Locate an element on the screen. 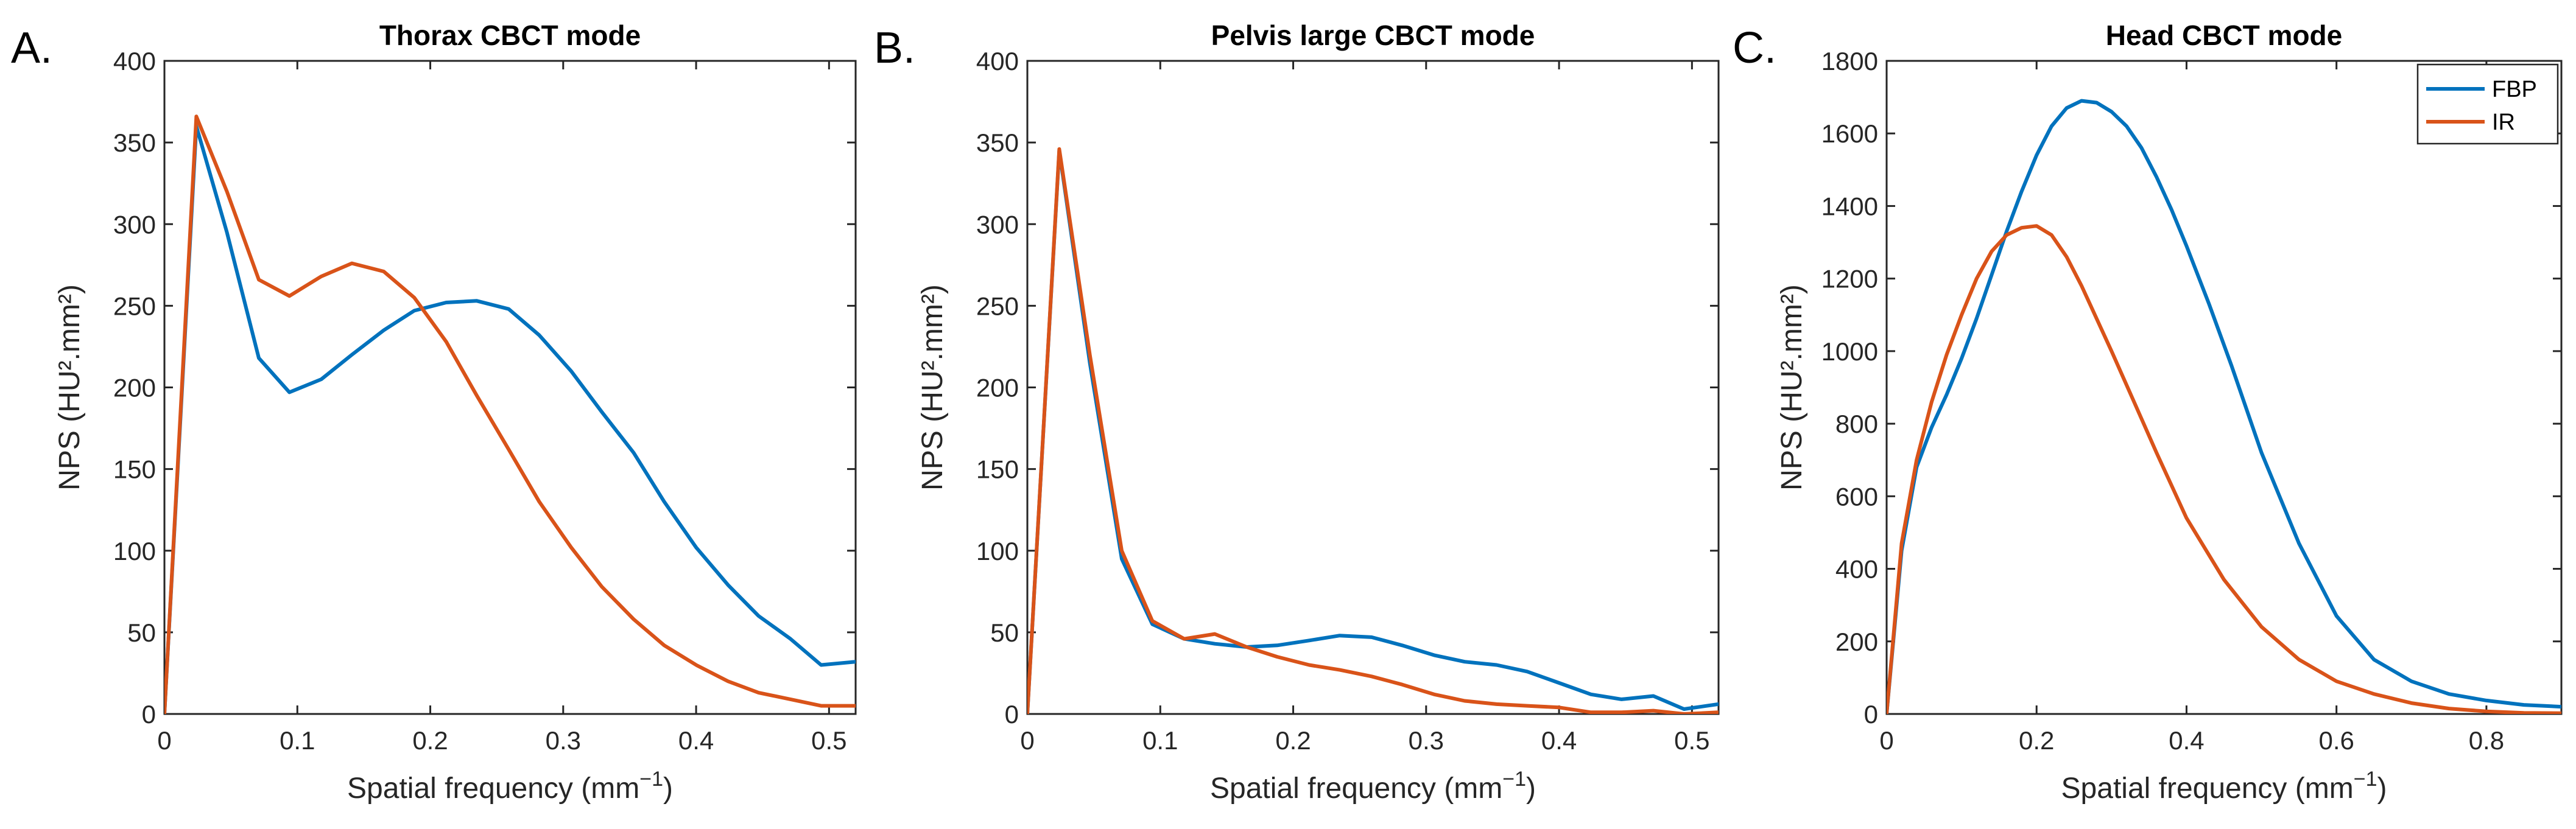 The height and width of the screenshot is (829, 2576). y-tick-label: 1600 is located at coordinates (1849, 133).